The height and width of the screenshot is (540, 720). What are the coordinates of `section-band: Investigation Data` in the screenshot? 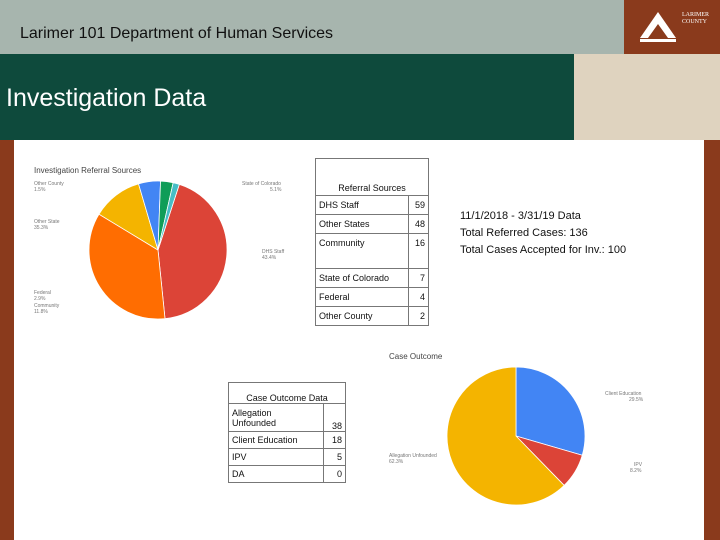 It's located at (287, 97).